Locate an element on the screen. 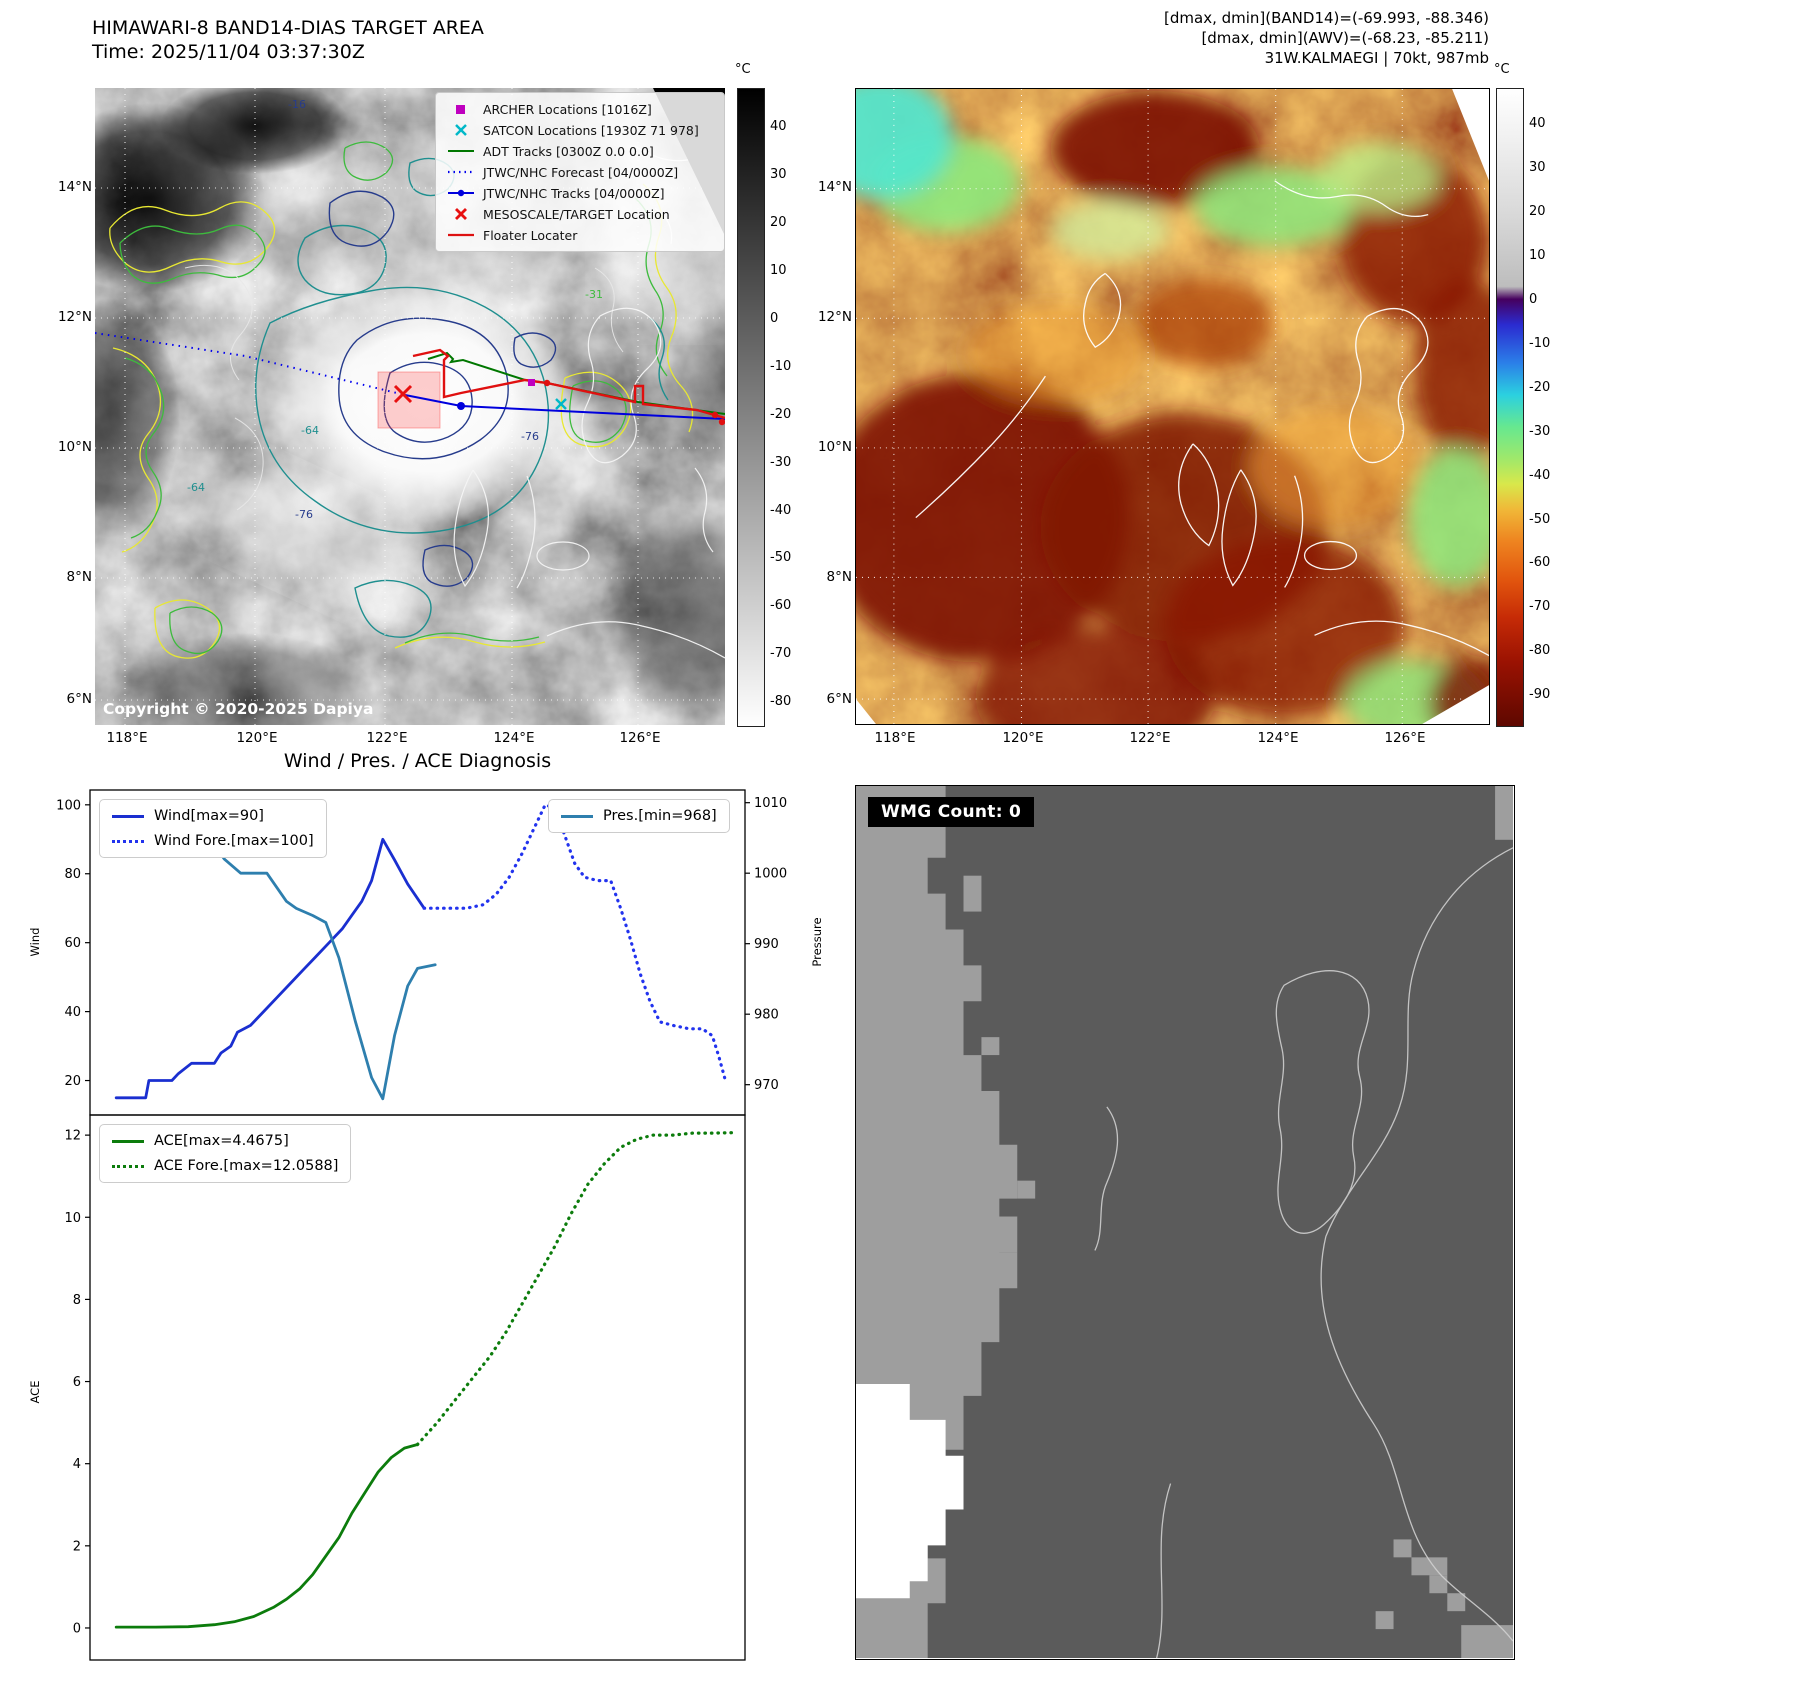 This screenshot has height=1690, width=1797. band14-title: HIMAWARI-8 BAND14-DIAS TARGET AREA is located at coordinates (288, 28).